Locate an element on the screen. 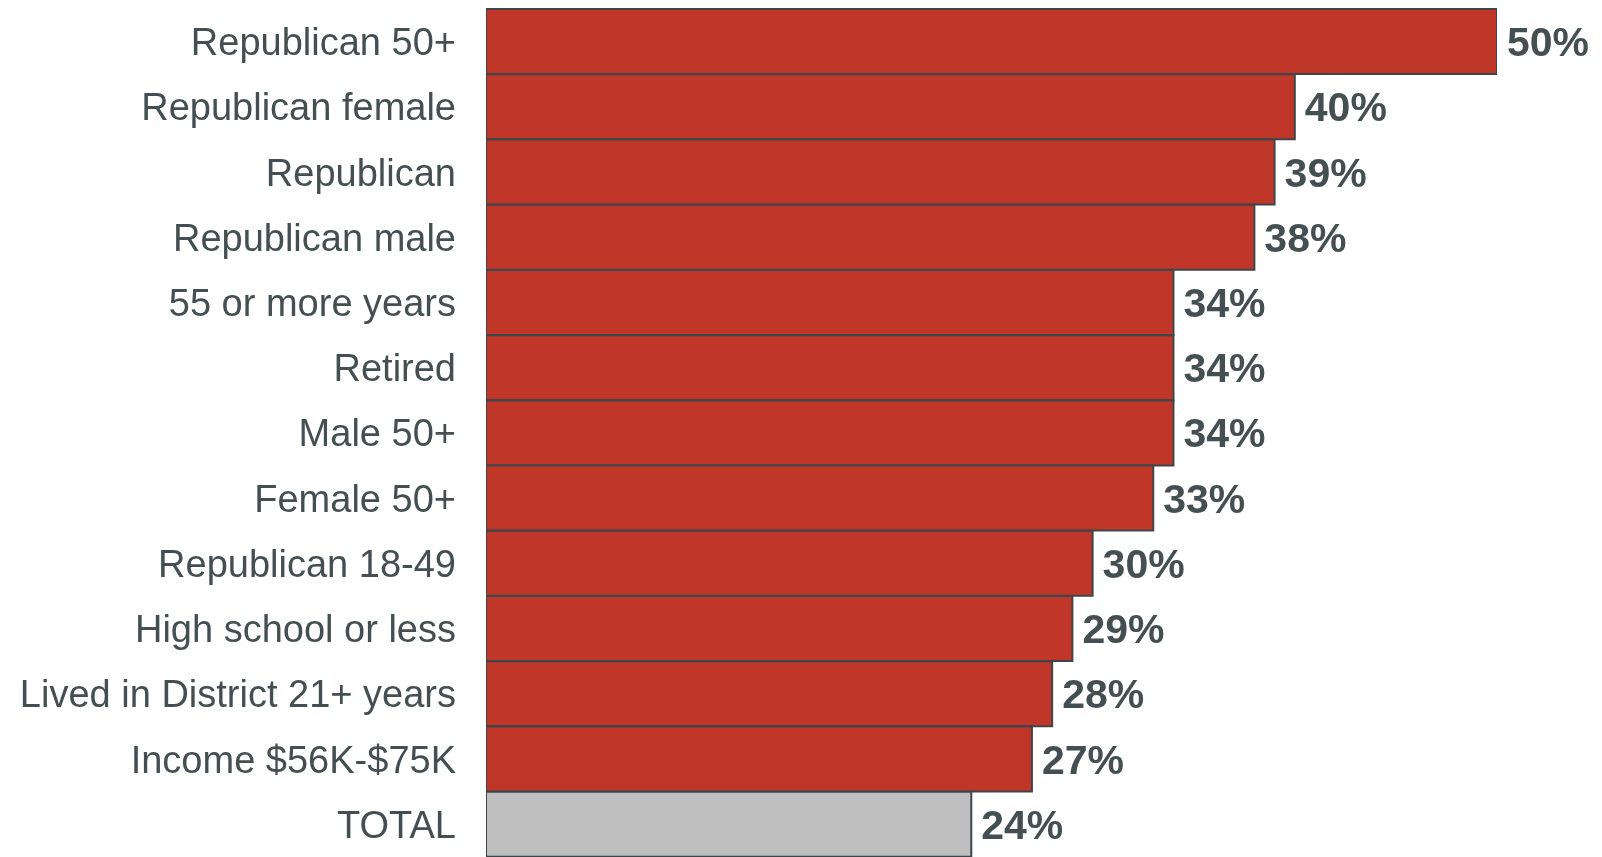 The height and width of the screenshot is (857, 1602). y-tick-label: 55 or more years is located at coordinates (312, 303).